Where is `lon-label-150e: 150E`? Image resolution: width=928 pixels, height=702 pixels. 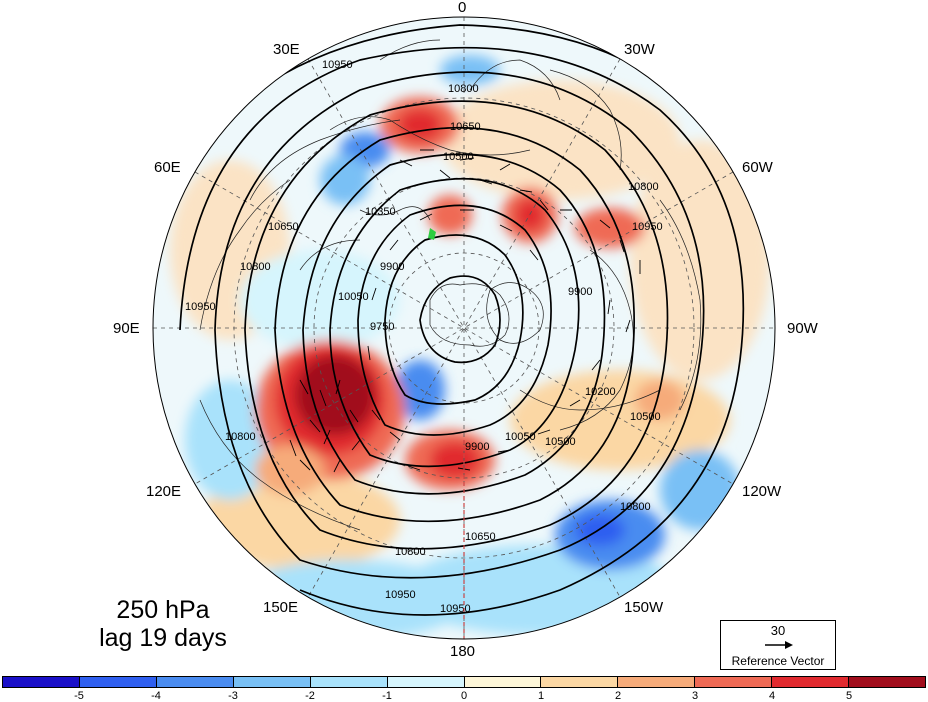 lon-label-150e: 150E is located at coordinates (281, 607).